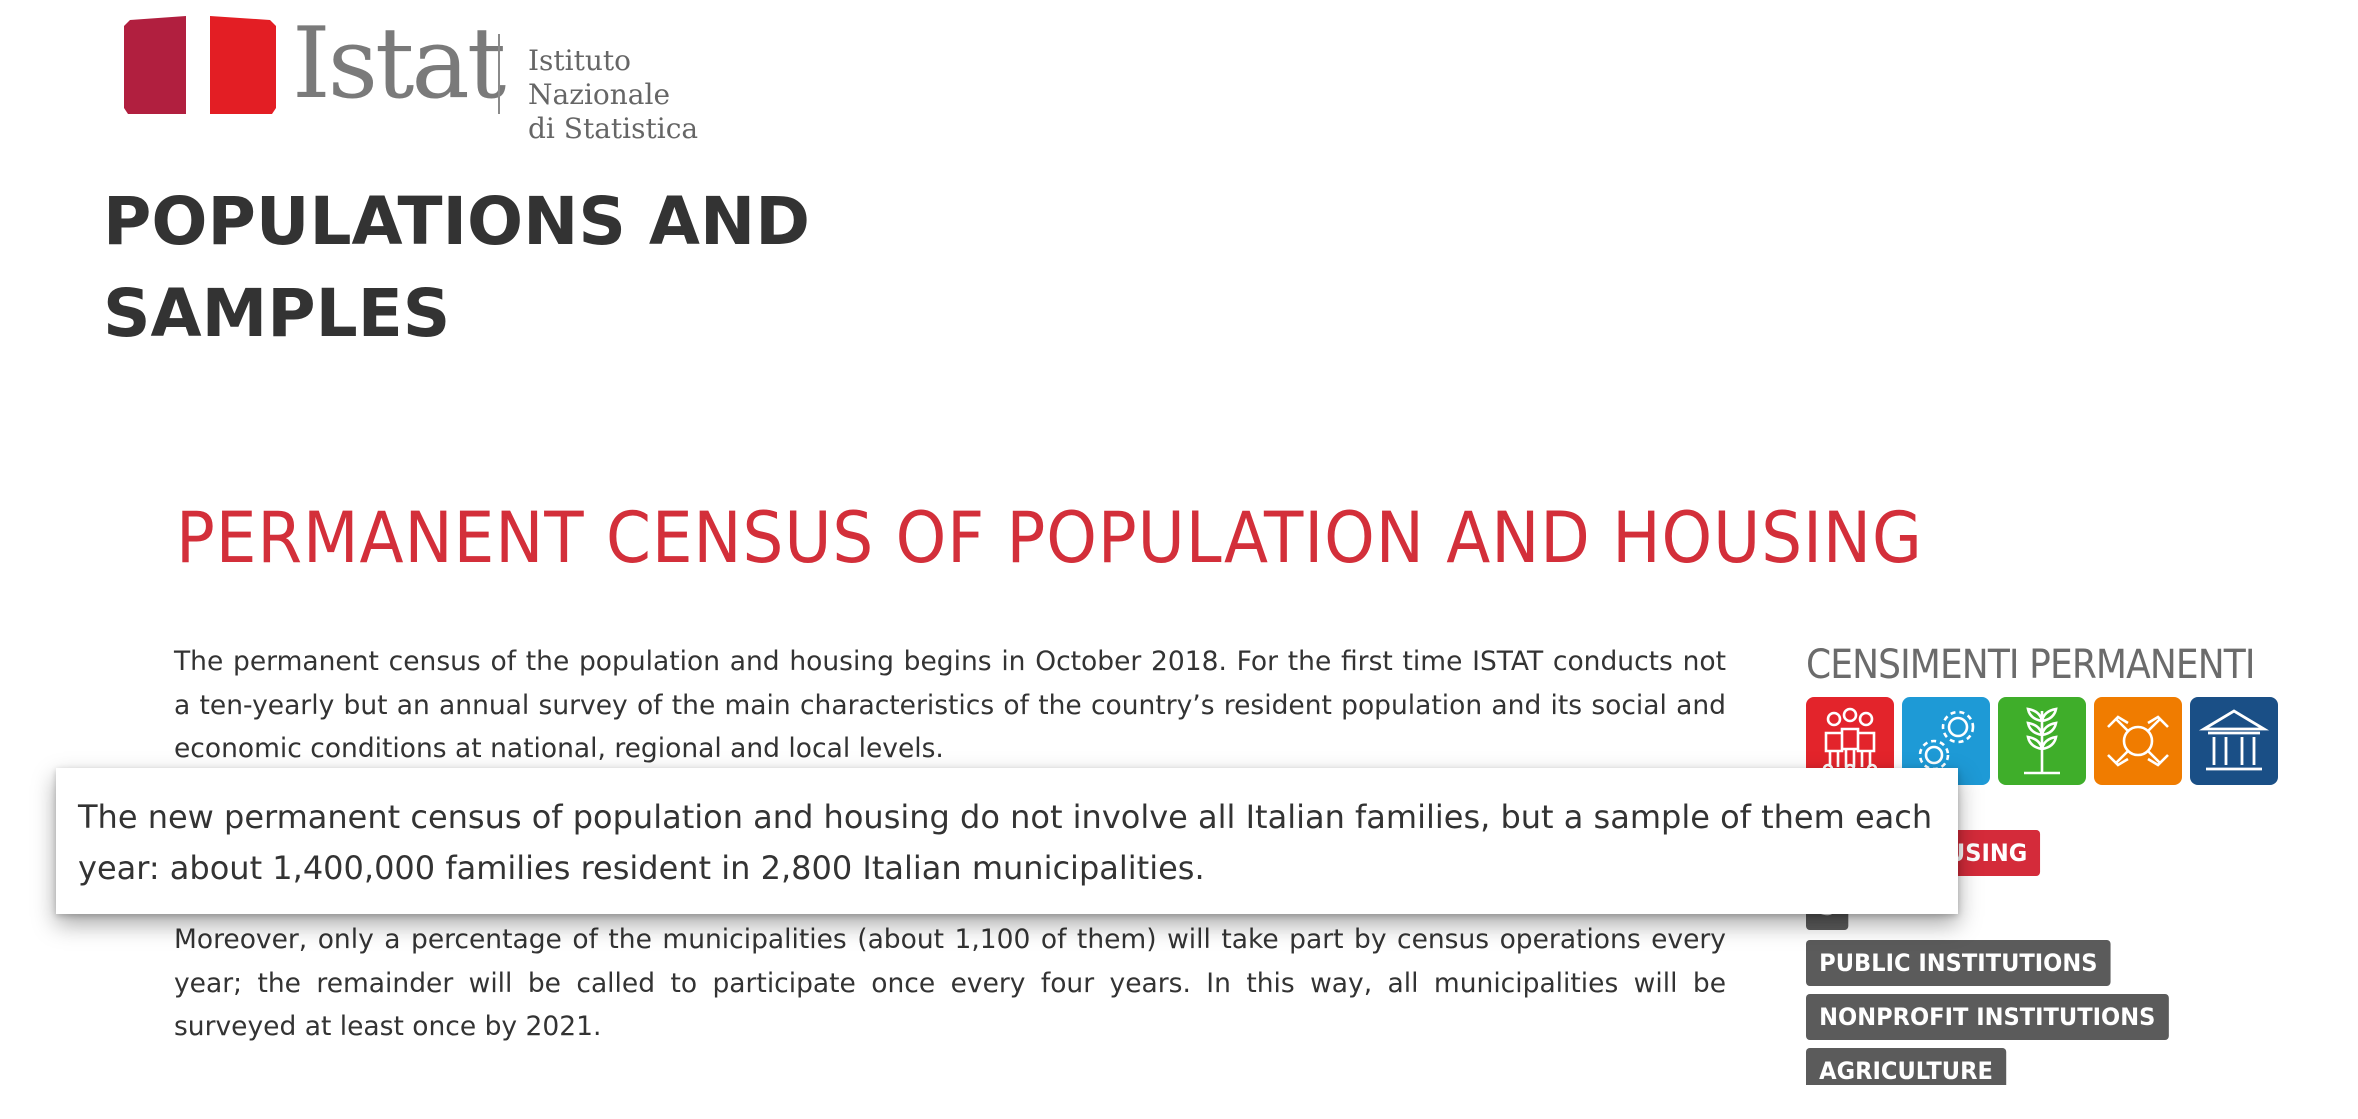 This screenshot has height=1119, width=2358. I want to click on slide-title: POPULATIONS AND SAMPLES, so click(483, 268).